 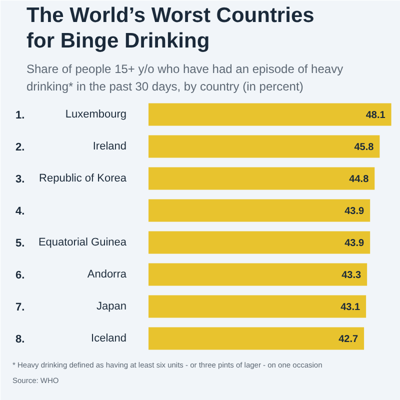 I want to click on y-tick-label: Republic of Korea, so click(x=83, y=178).